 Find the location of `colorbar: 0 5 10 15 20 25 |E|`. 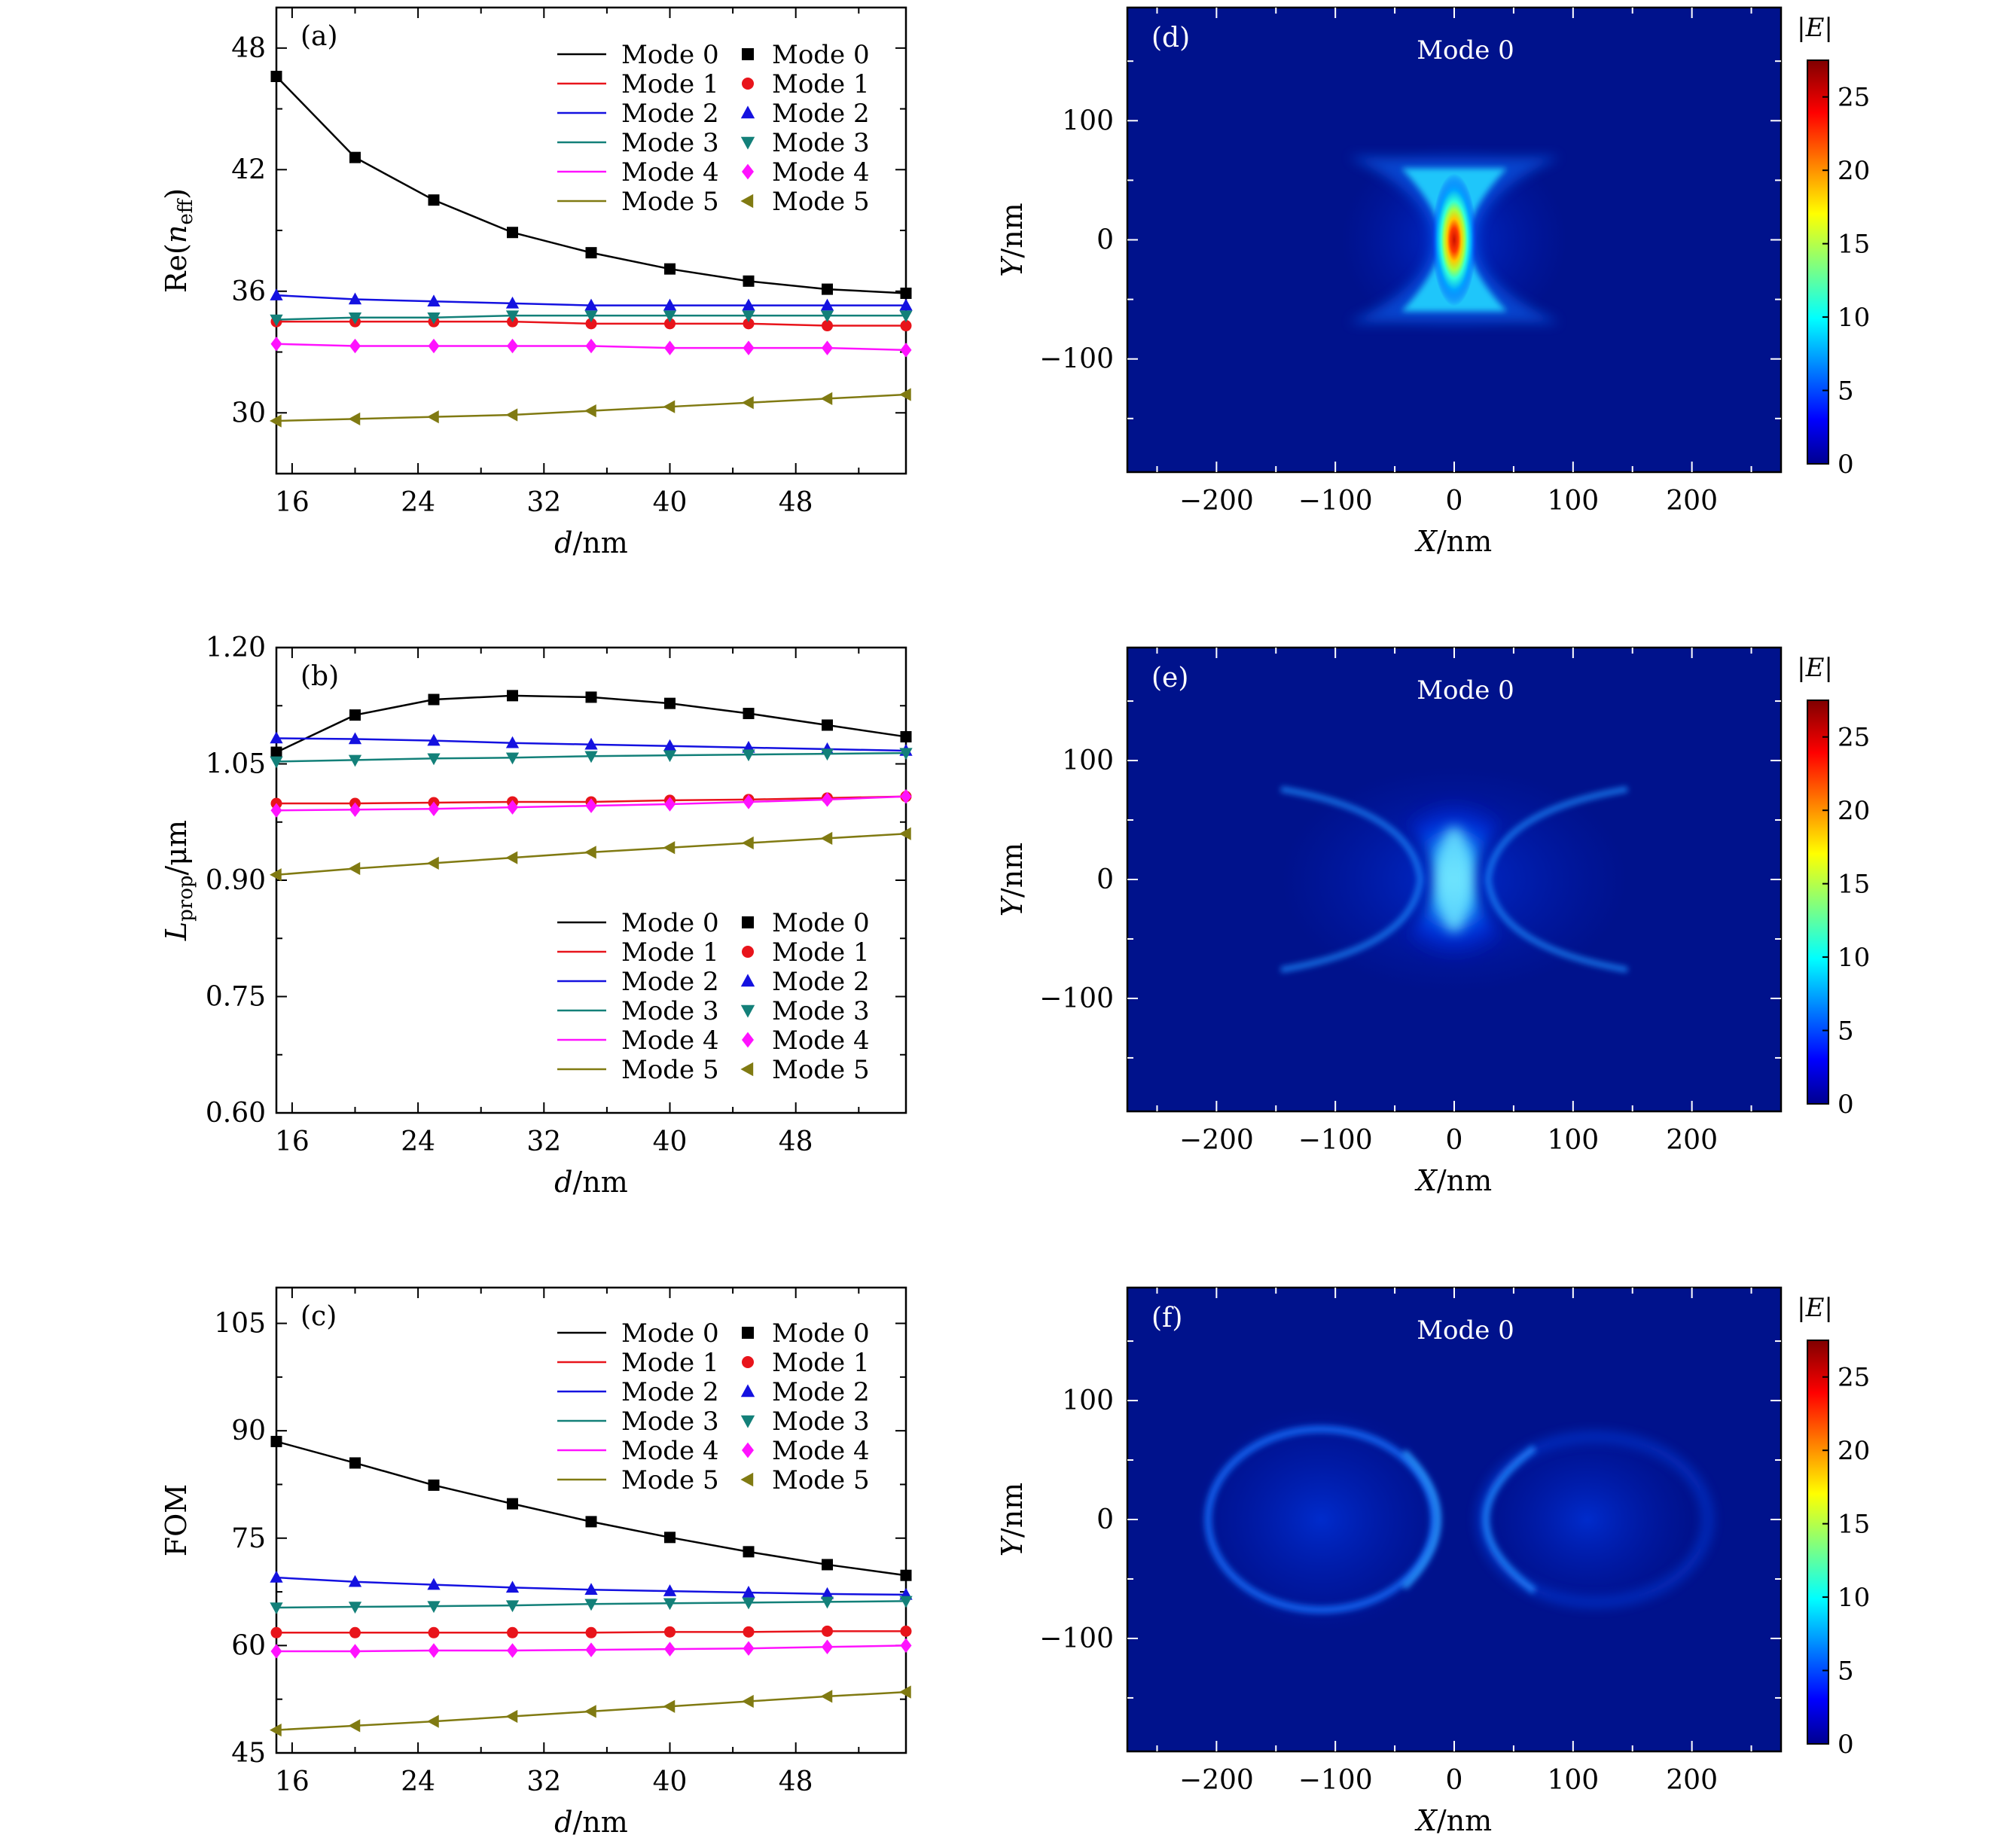

colorbar: 0 5 10 15 20 25 |E| is located at coordinates (1833, 246).